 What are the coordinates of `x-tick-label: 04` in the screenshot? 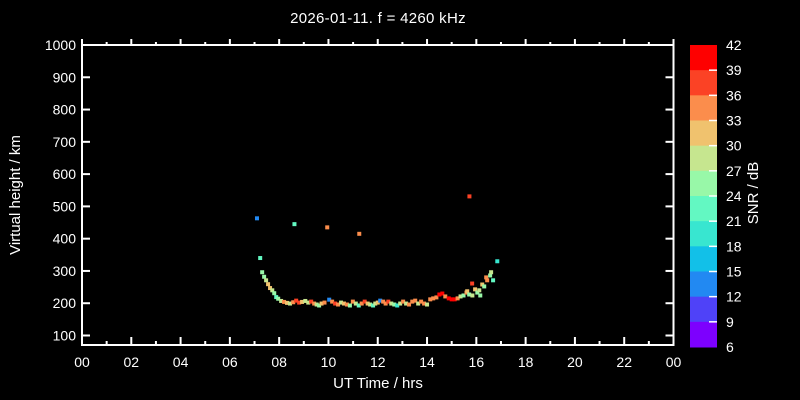 It's located at (181, 362).